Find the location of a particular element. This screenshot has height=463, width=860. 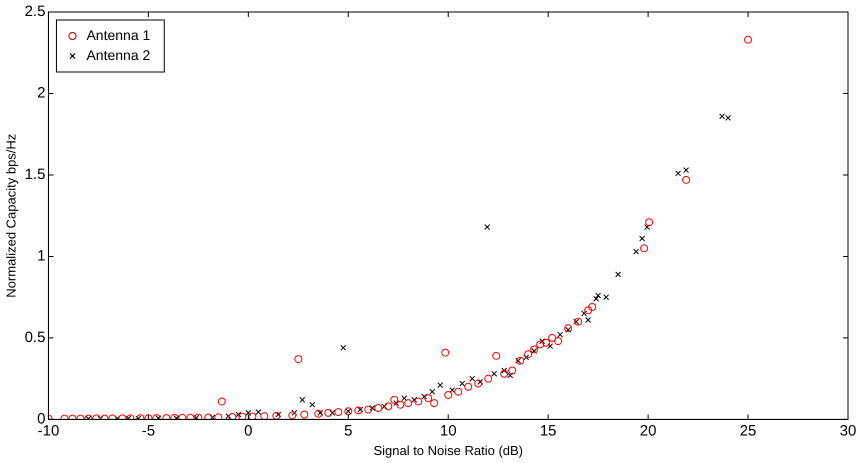

legend-label: Antenna 1 is located at coordinates (118, 34).